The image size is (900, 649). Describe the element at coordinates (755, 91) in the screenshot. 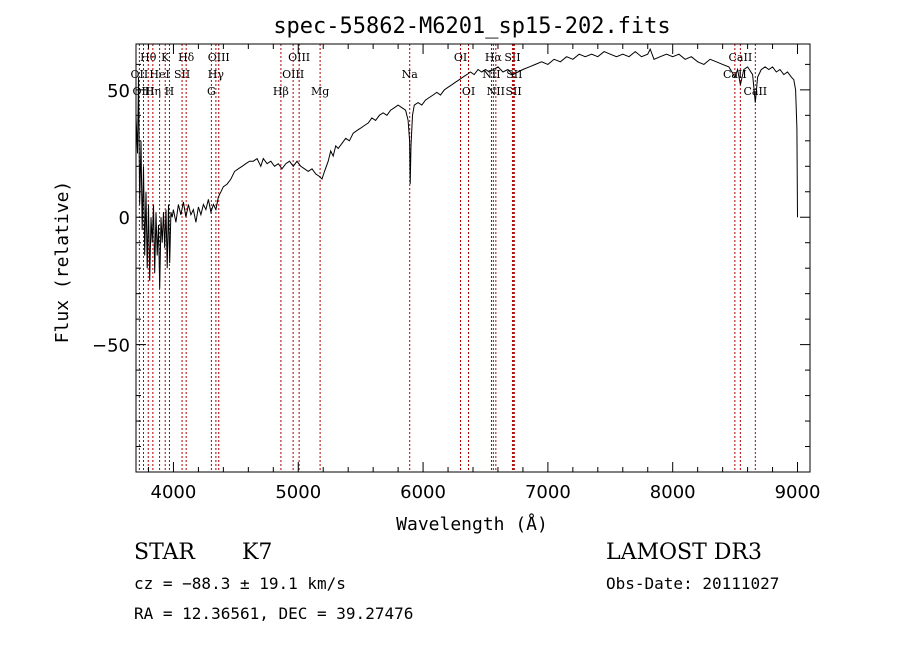

I see `line-marker-label-27: CaII` at that location.